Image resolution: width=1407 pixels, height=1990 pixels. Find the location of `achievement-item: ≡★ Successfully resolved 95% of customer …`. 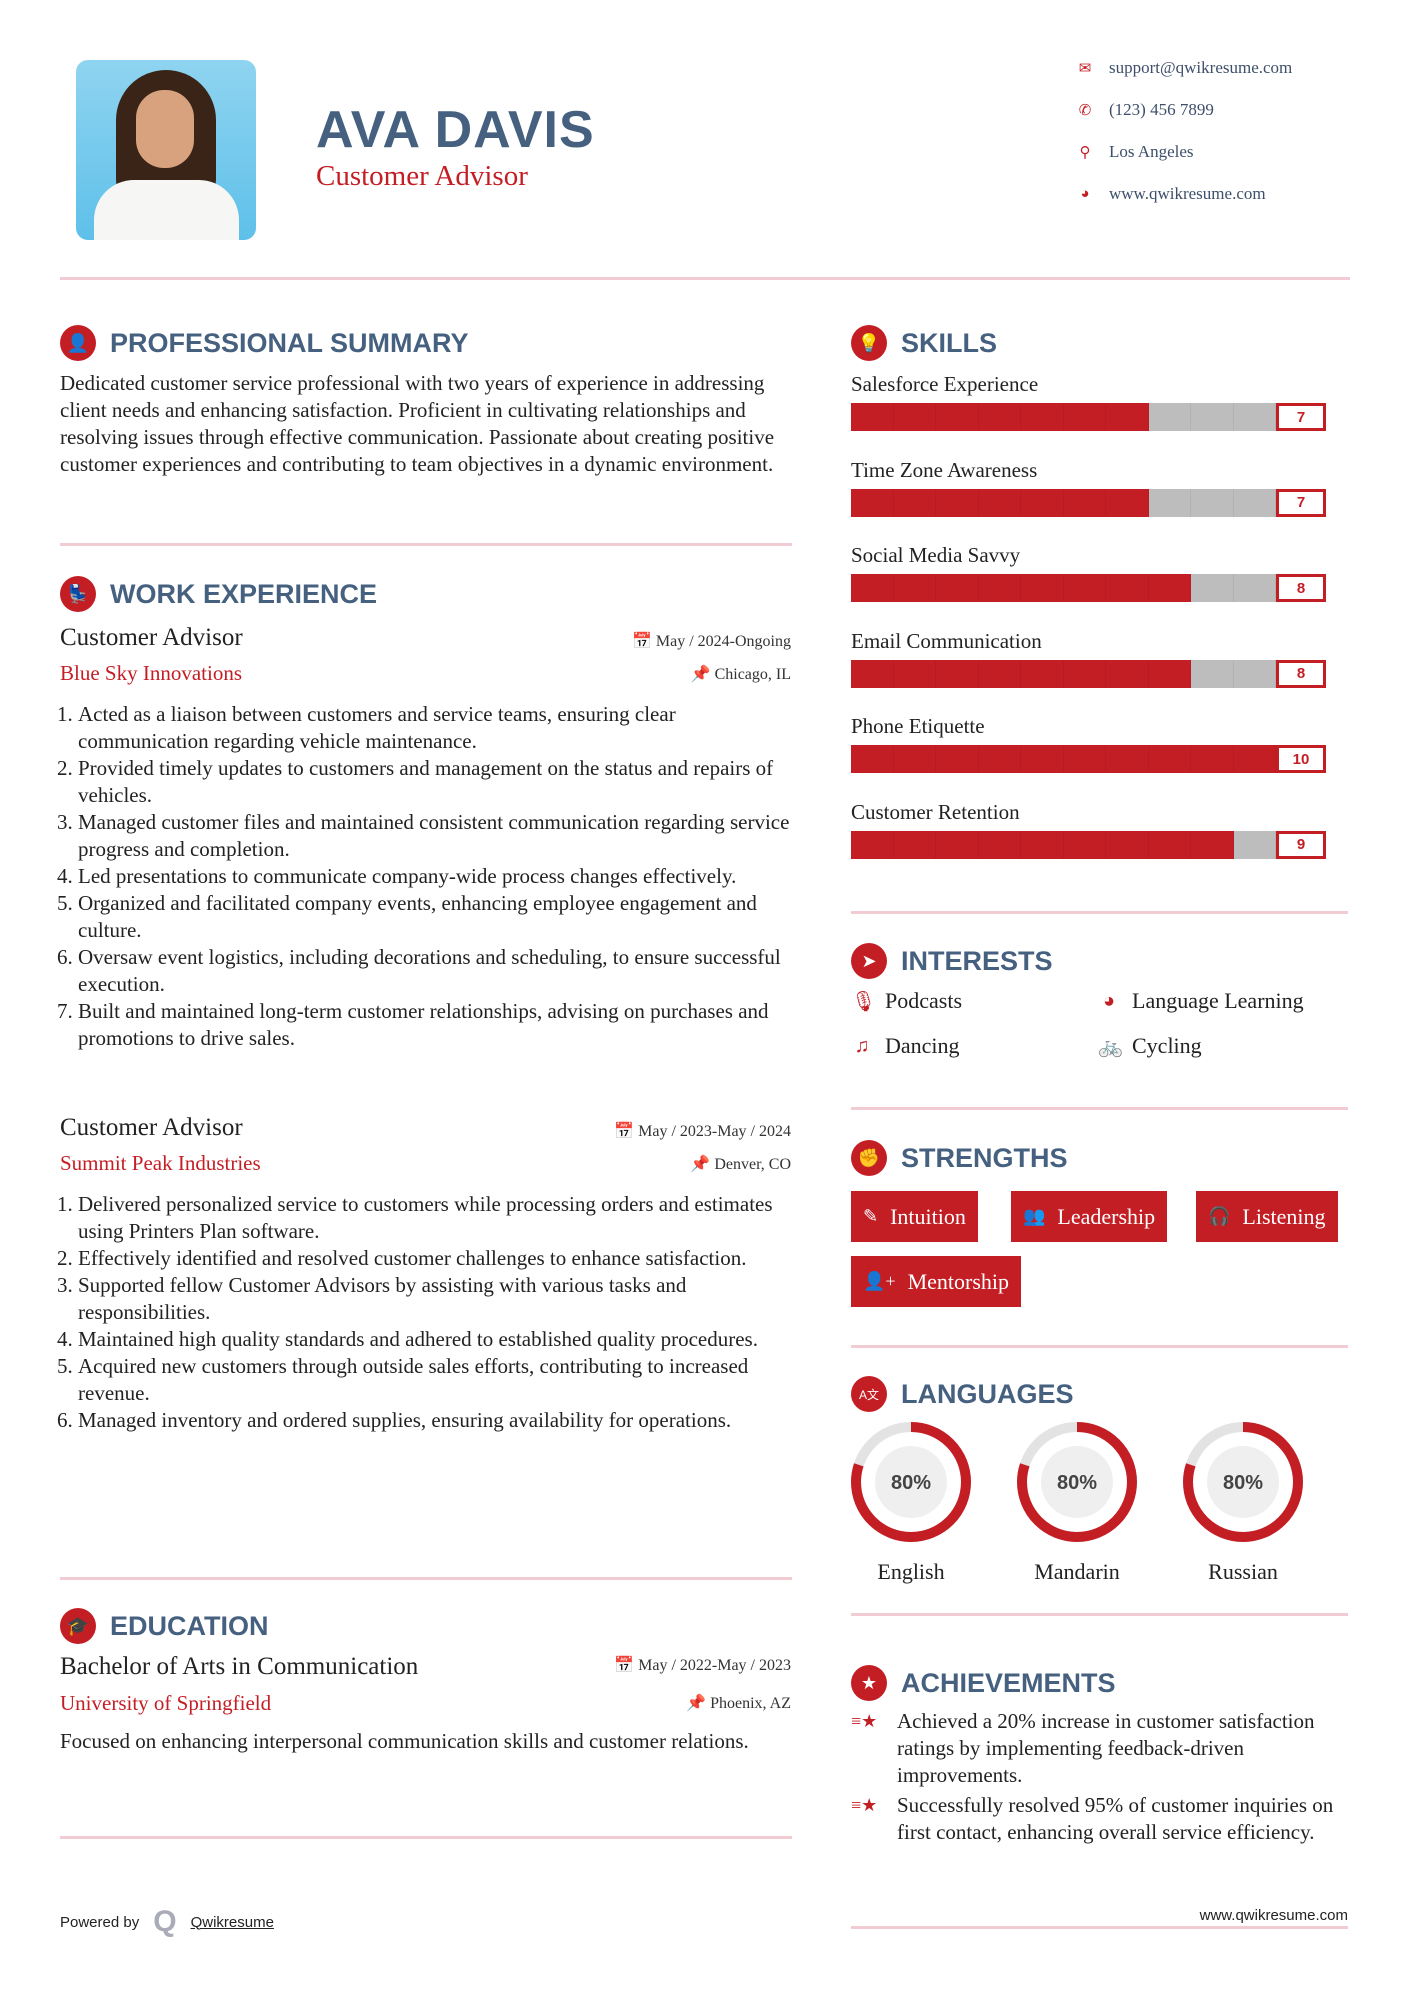

achievement-item: ≡★ Successfully resolved 95% of customer … is located at coordinates (1099, 1819).